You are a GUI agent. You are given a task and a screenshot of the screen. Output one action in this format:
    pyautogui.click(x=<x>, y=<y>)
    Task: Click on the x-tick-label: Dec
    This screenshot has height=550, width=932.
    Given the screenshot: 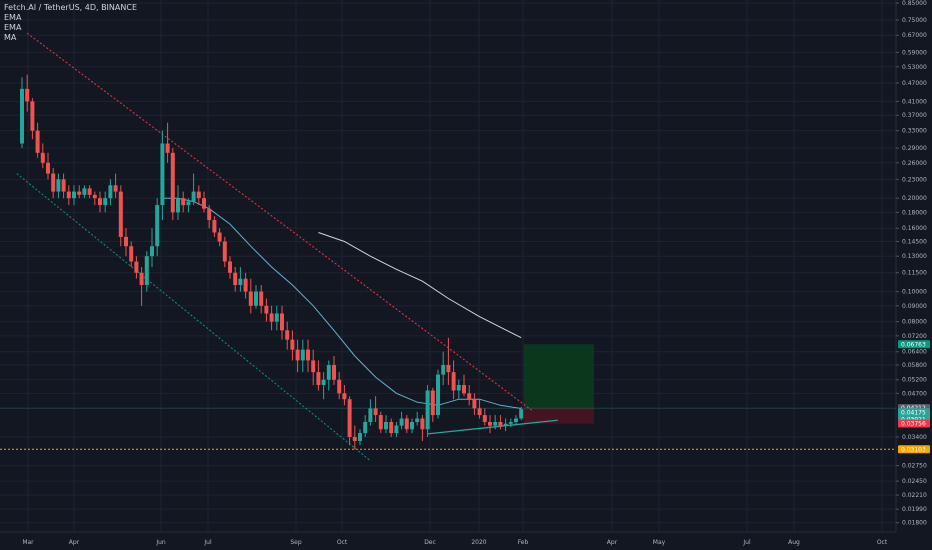 What is the action you would take?
    pyautogui.click(x=430, y=542)
    